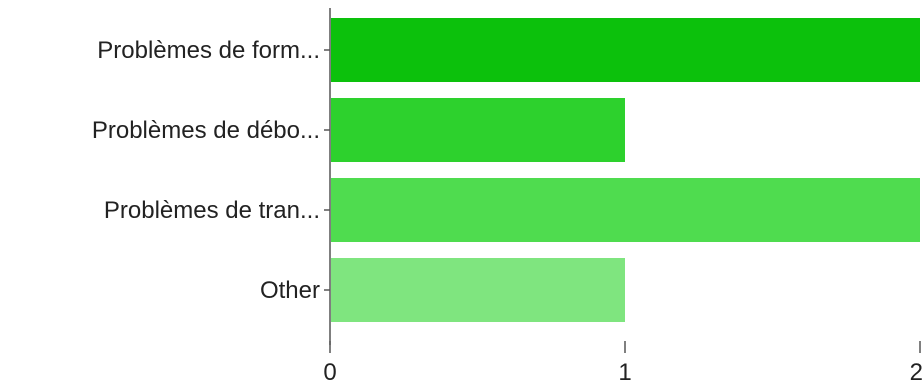 Image resolution: width=923 pixels, height=384 pixels. I want to click on category-label-3: Other, so click(290, 290).